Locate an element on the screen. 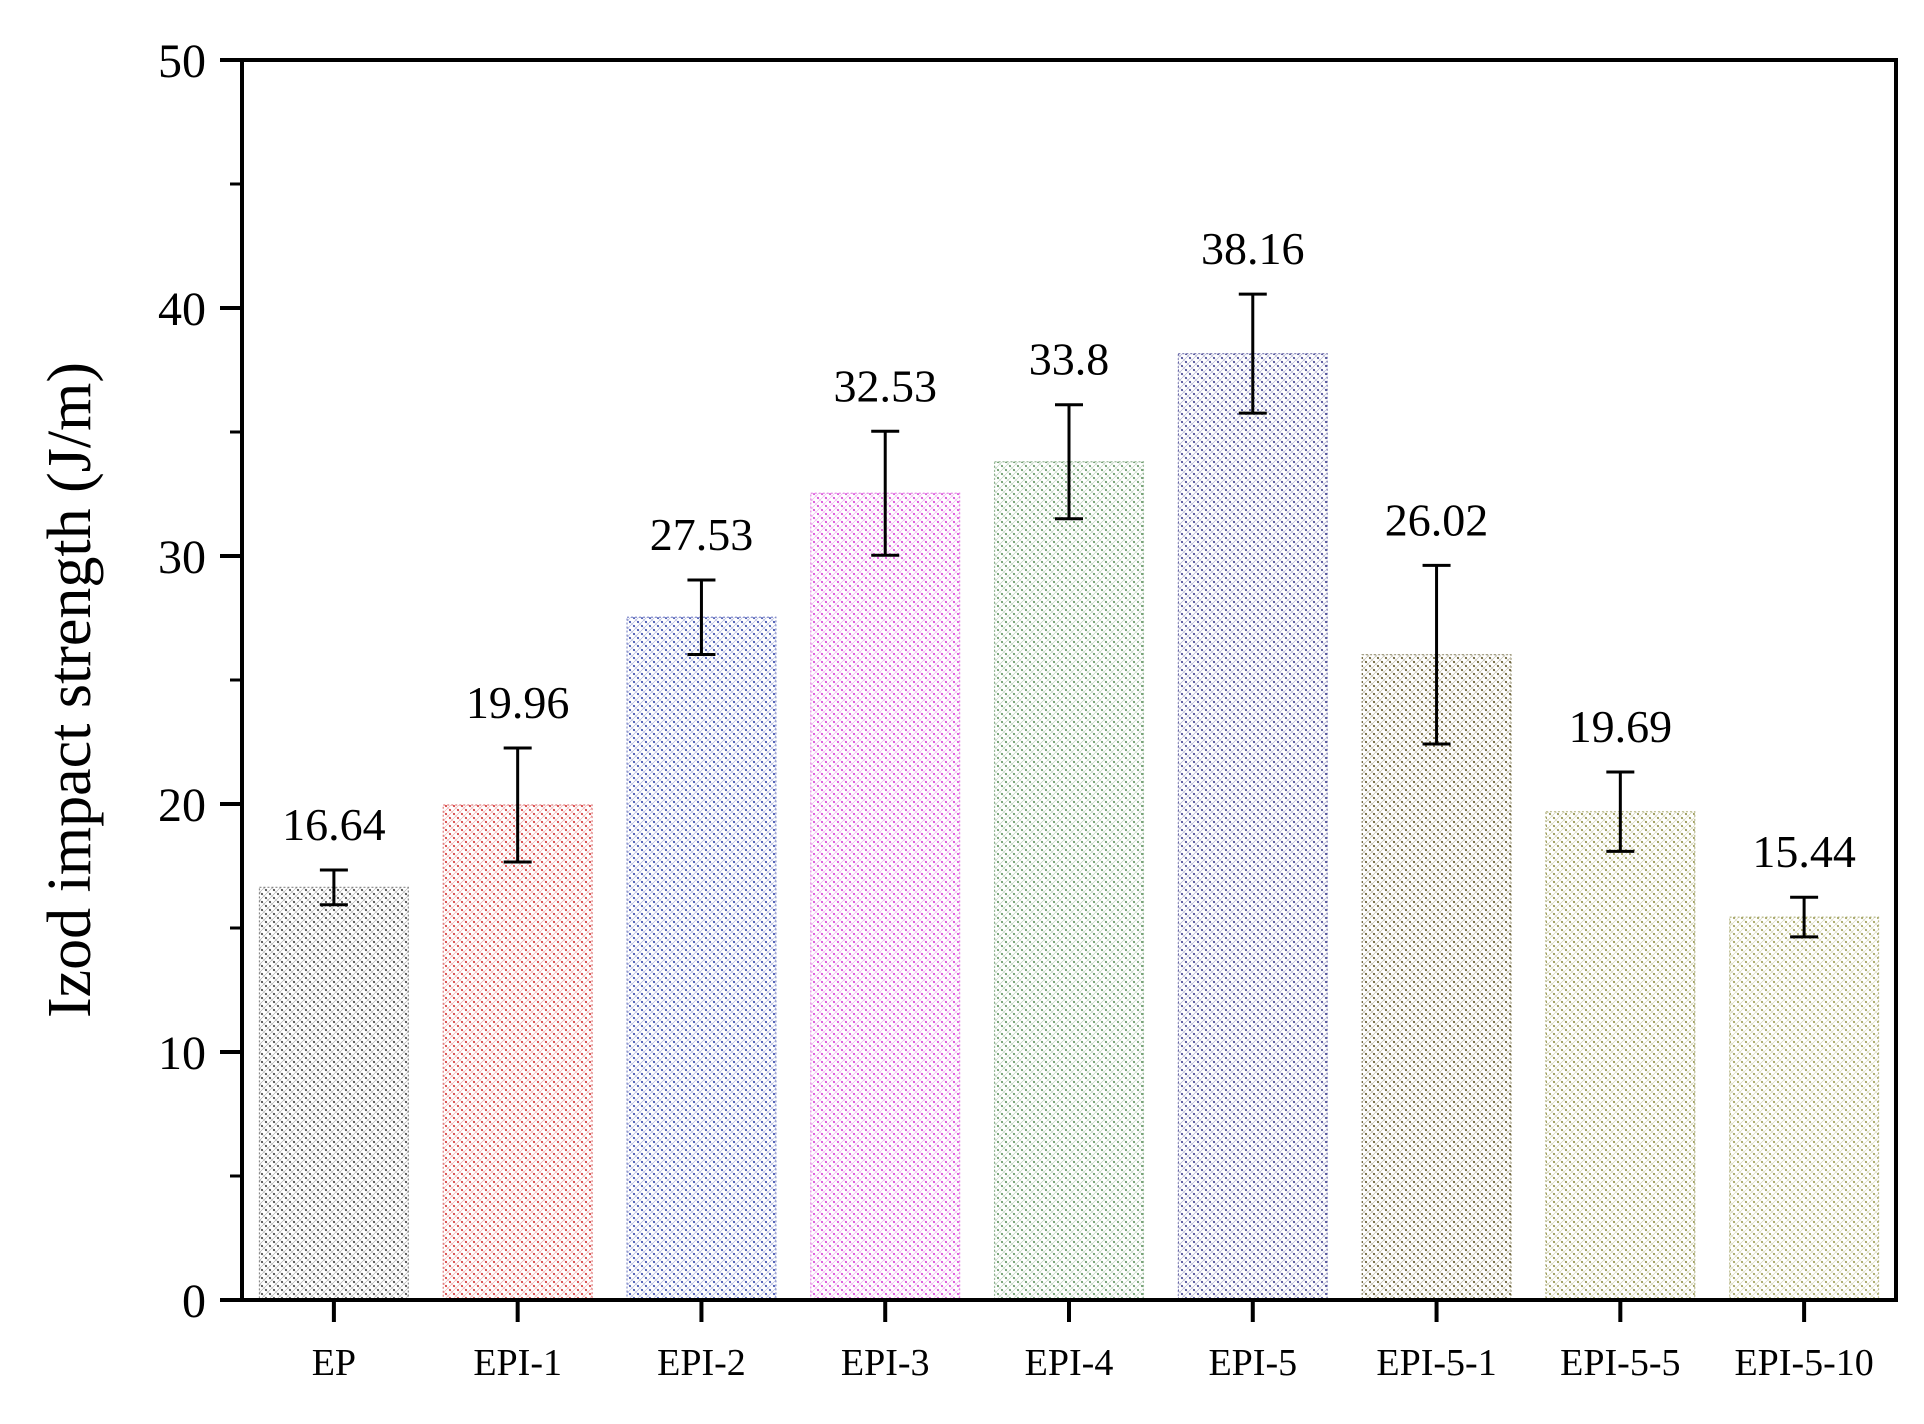 The height and width of the screenshot is (1424, 1924). y-tick-label: 40 is located at coordinates (182, 309).